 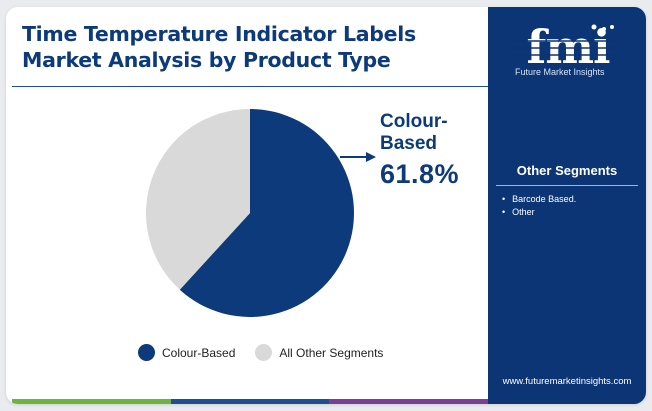 I want to click on segments-divider, so click(x=567, y=185).